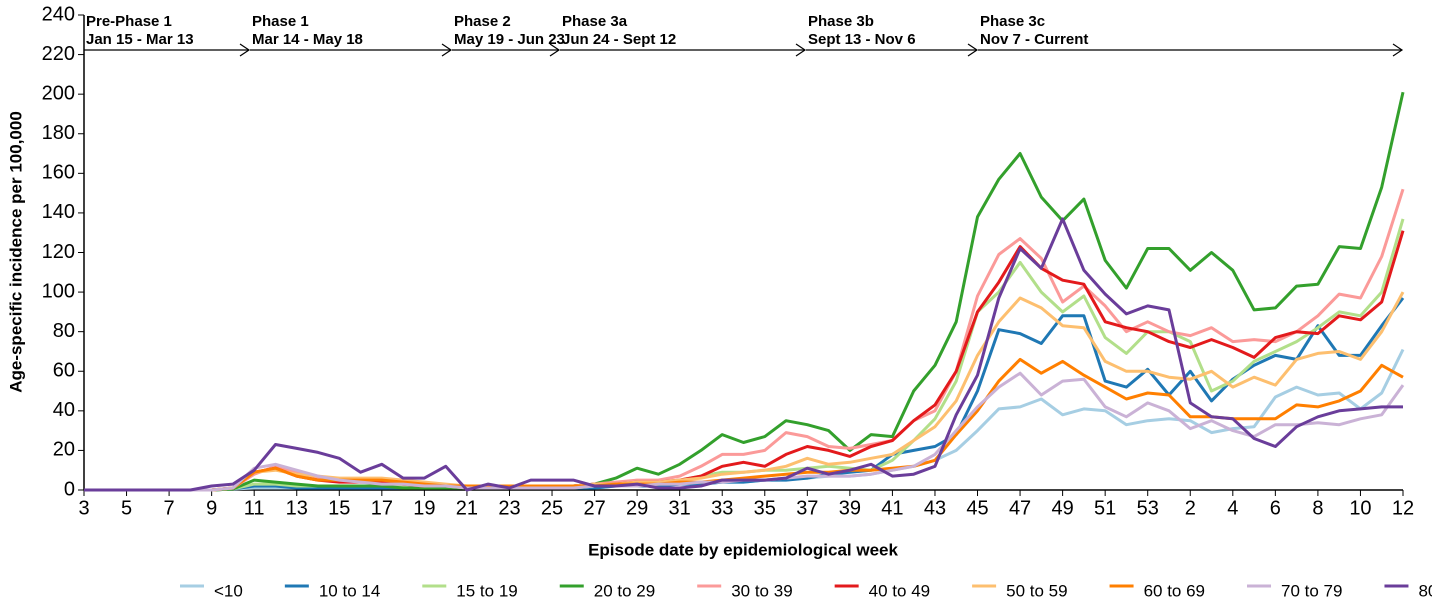 This screenshot has width=1432, height=607. I want to click on y-tick-label: 200, so click(58, 93).